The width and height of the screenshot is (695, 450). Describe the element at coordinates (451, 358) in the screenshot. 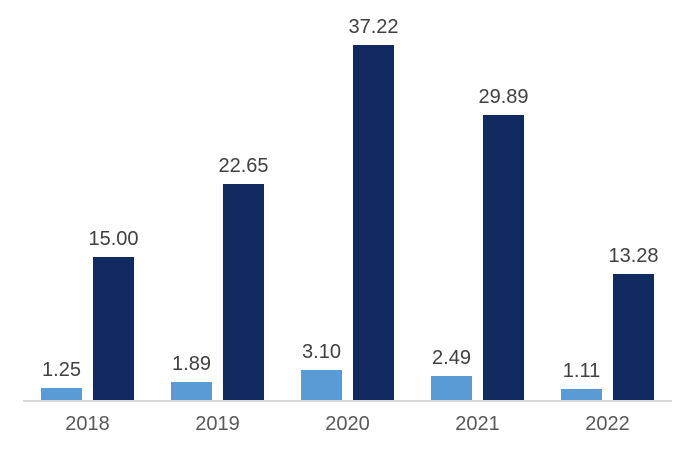

I see `value-label-series-light-blue-2021: 2.49` at that location.